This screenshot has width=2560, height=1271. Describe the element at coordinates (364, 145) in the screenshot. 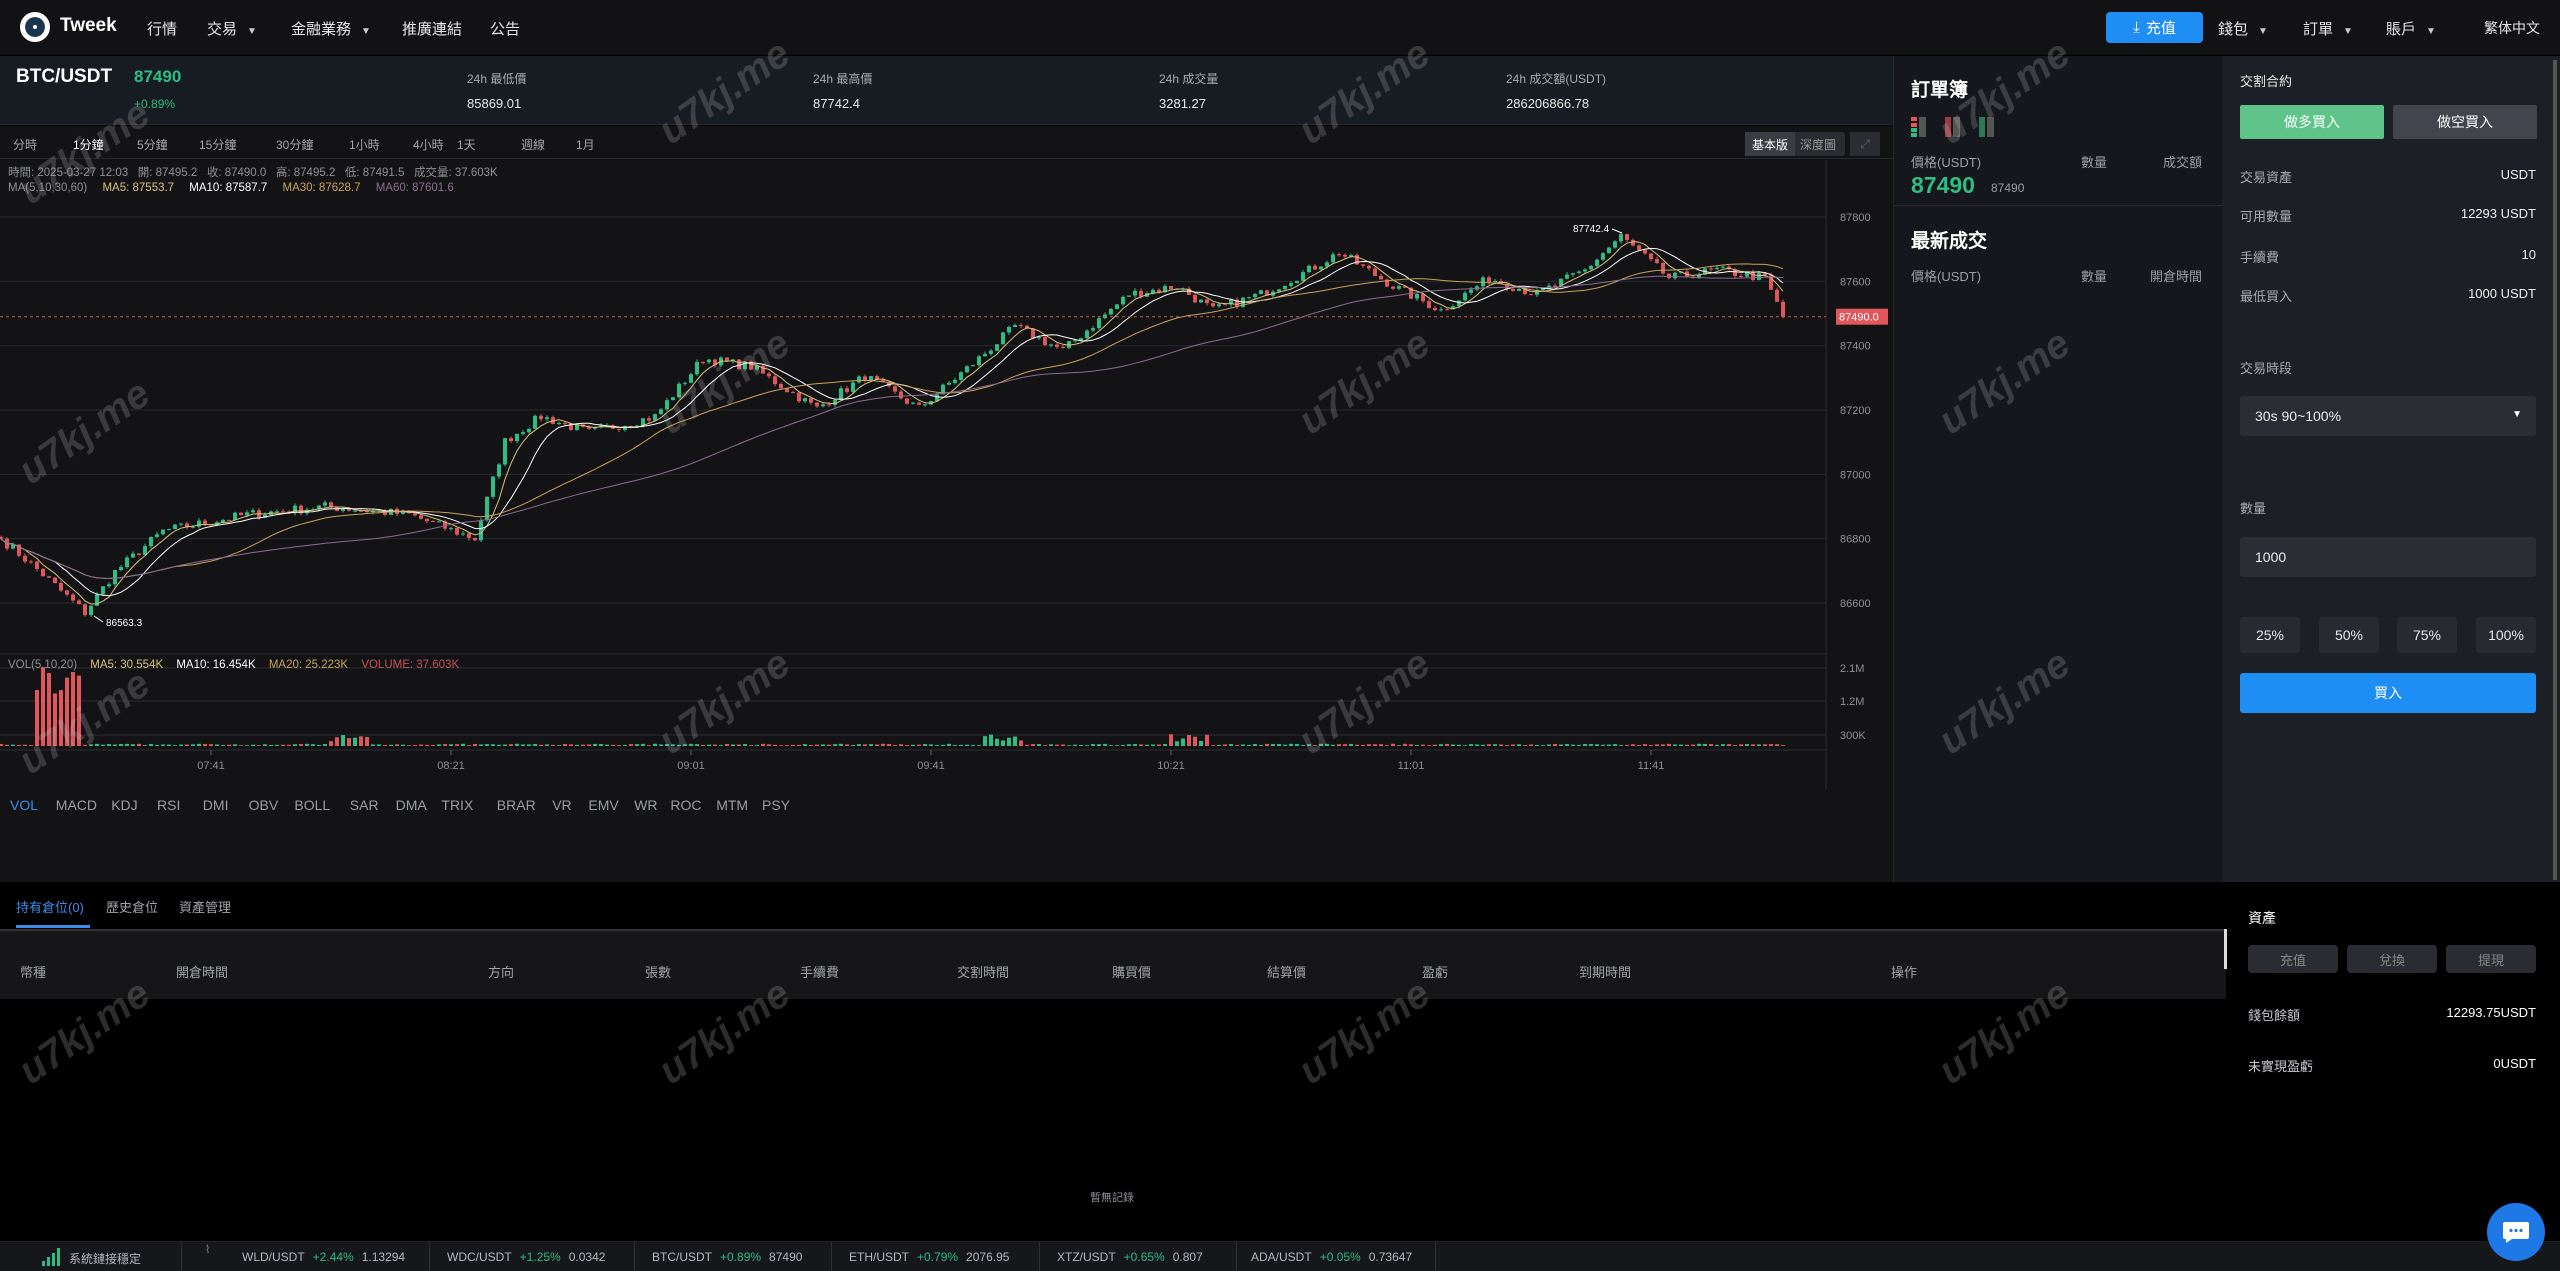

I see `period-tab: 1小時` at that location.